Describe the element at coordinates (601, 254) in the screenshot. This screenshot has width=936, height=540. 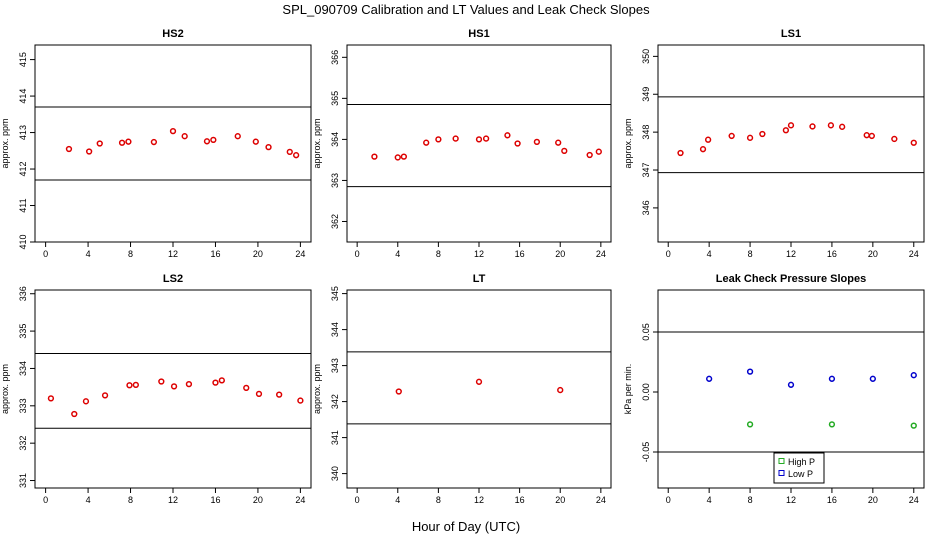
I see `panel-hs1-x-tick-label-24: 24` at that location.